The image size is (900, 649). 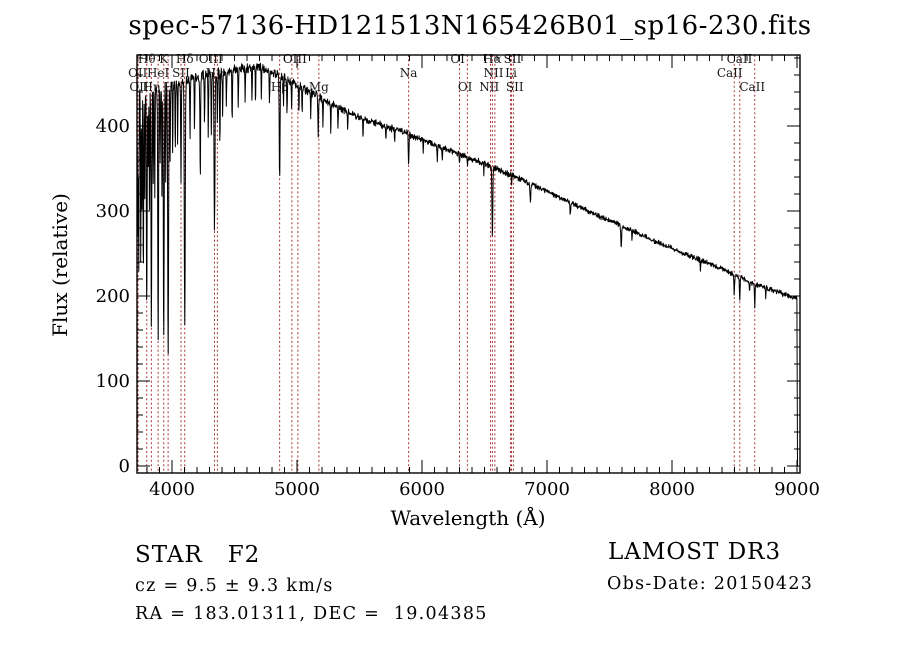 I want to click on spectral-line-label-Hη-3835: Hη, so click(x=152, y=87).